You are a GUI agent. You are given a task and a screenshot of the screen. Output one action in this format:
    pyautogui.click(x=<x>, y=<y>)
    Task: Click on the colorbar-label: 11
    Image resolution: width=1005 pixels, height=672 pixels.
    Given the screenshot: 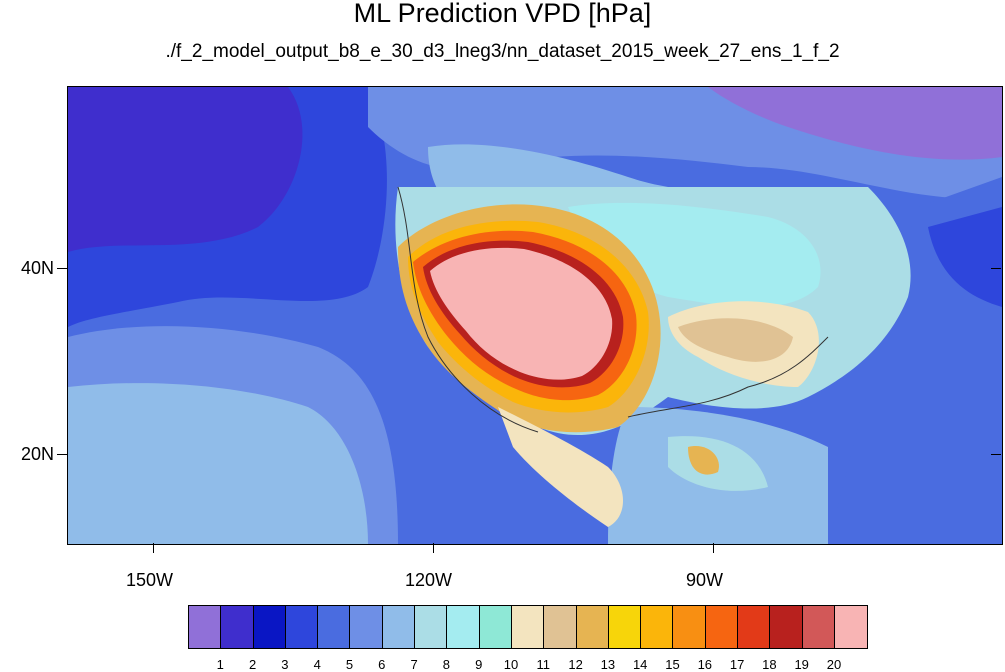 What is the action you would take?
    pyautogui.click(x=543, y=664)
    